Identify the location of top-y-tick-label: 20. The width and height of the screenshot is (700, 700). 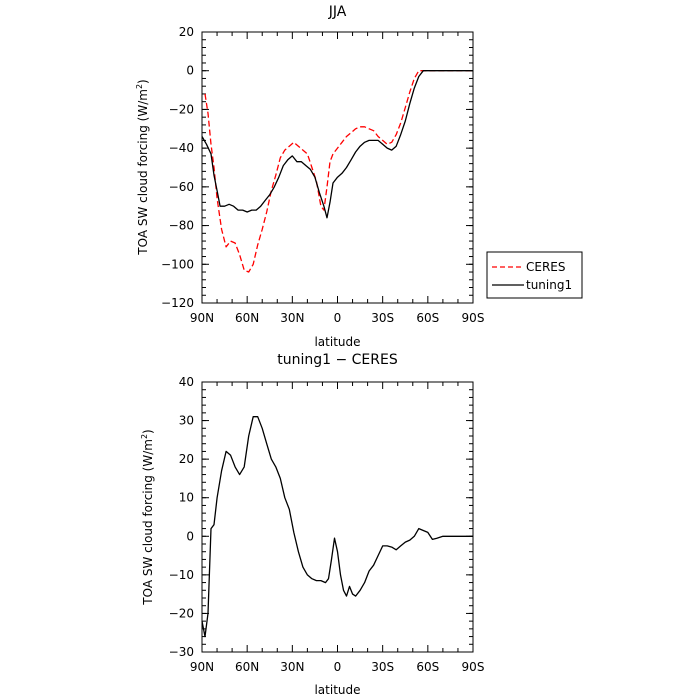
(186, 32).